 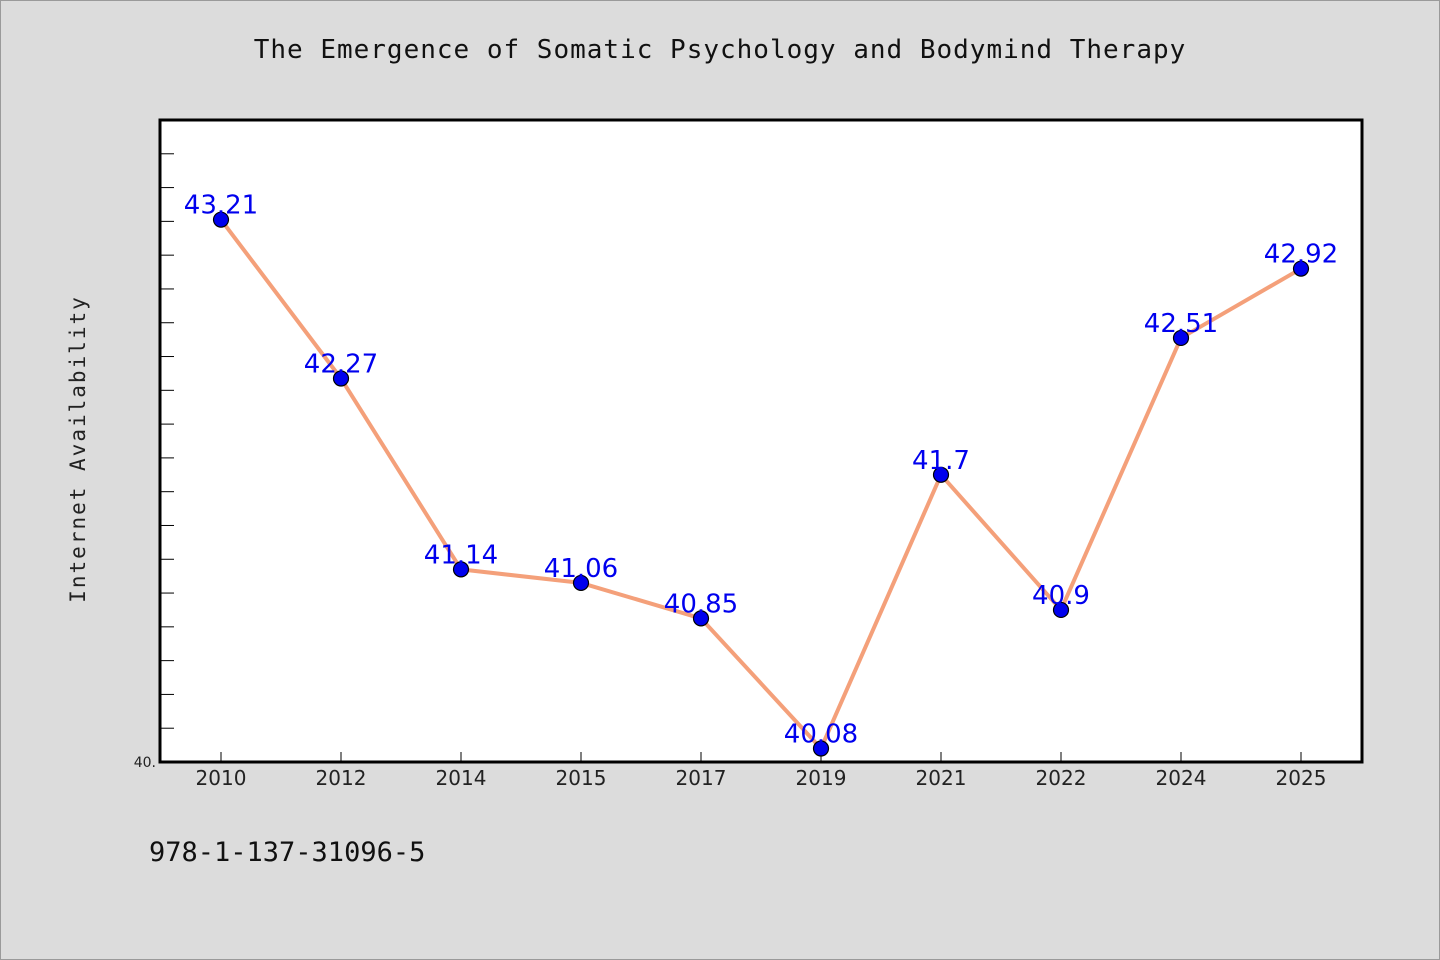 What do you see at coordinates (821, 734) in the screenshot?
I see `data-label: 40.08` at bounding box center [821, 734].